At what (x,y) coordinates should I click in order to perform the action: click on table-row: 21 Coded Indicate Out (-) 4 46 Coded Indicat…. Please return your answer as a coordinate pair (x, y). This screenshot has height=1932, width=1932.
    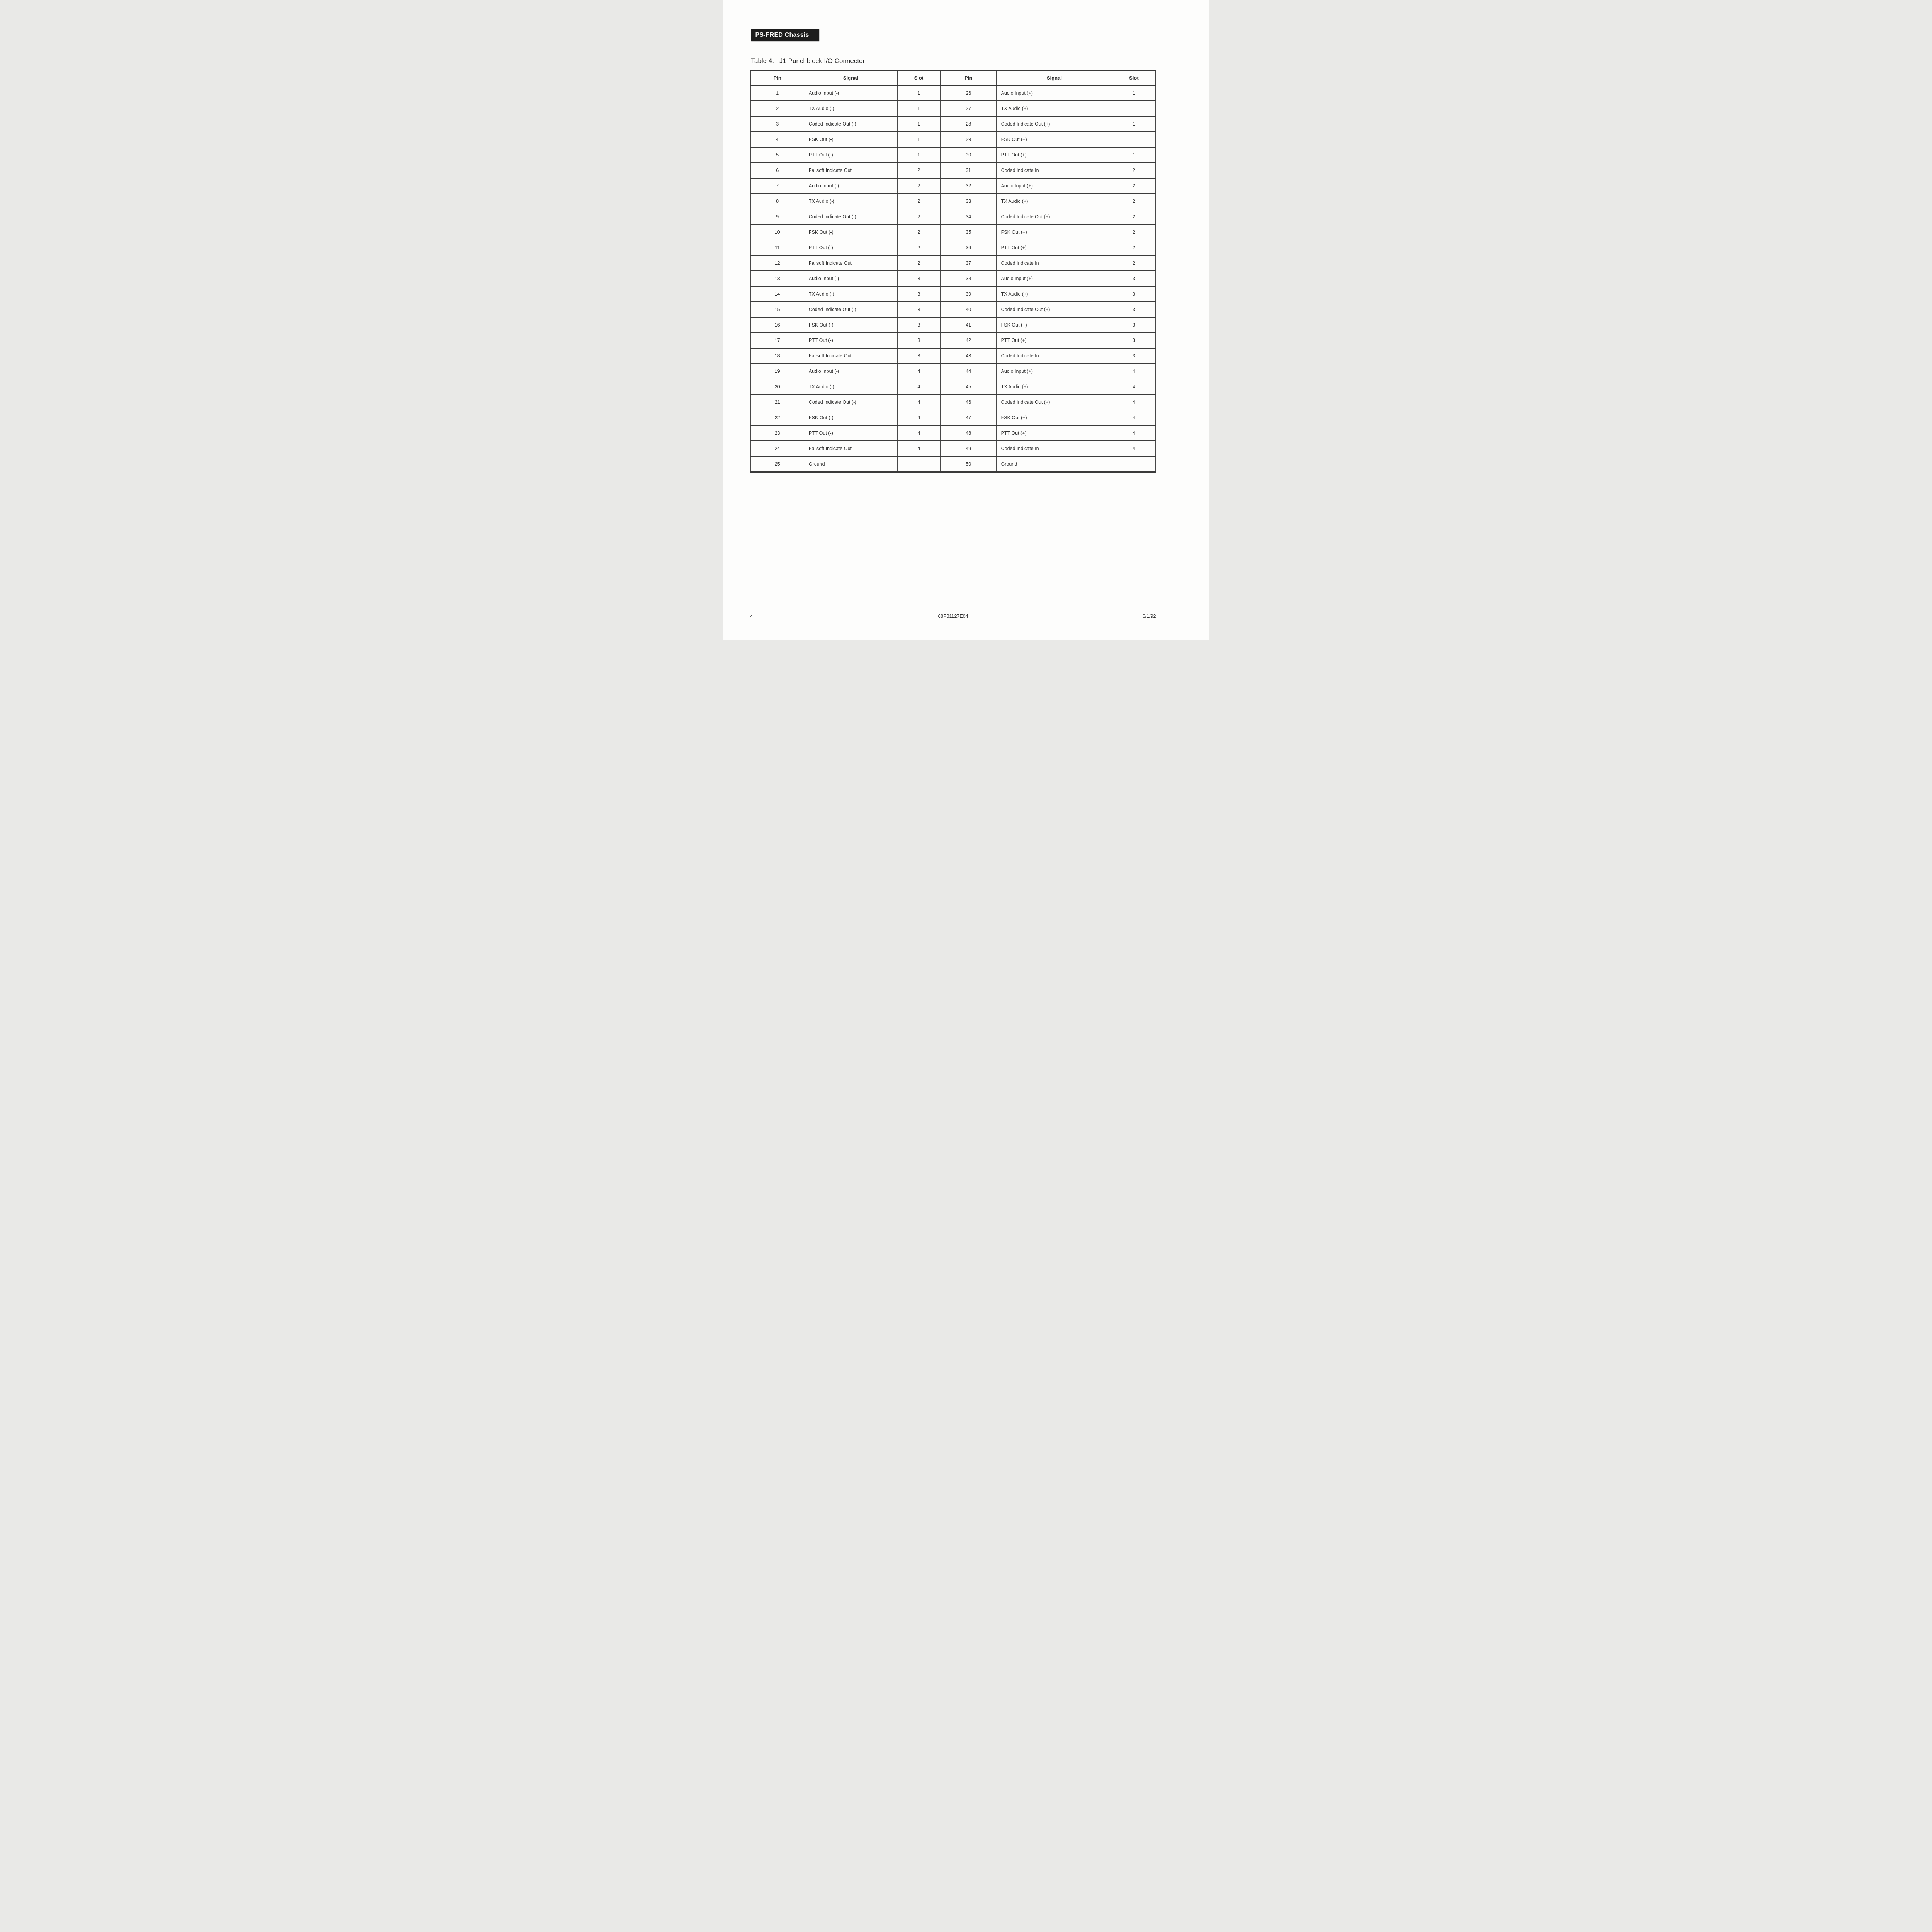
    Looking at the image, I should click on (953, 403).